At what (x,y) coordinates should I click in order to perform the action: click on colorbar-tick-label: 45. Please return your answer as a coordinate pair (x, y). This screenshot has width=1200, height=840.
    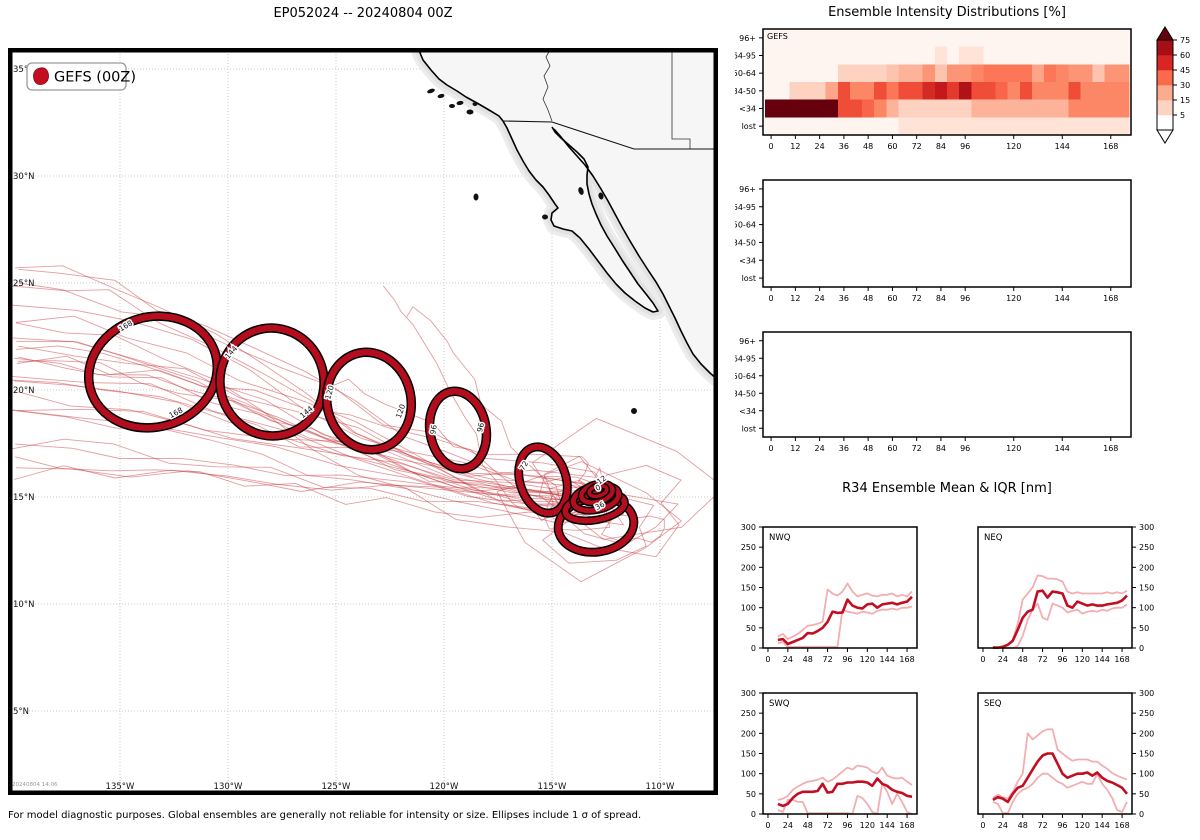
    Looking at the image, I should click on (1185, 70).